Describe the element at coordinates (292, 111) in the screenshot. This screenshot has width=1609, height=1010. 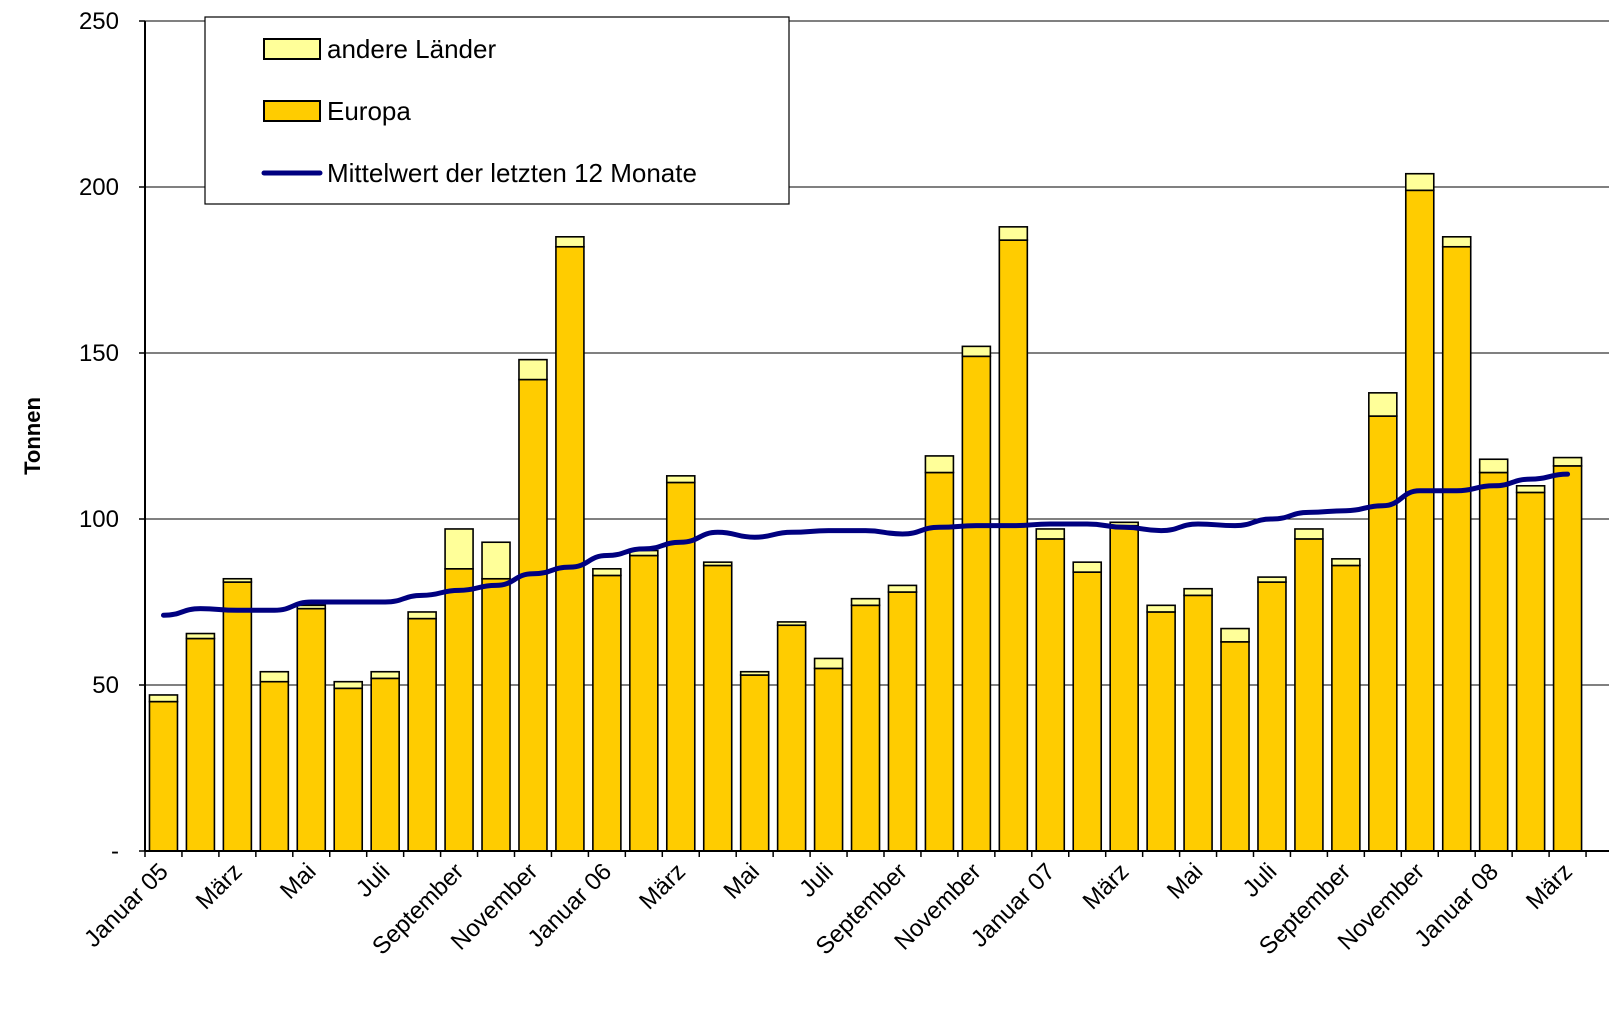
I see `legend-swatch-europa` at that location.